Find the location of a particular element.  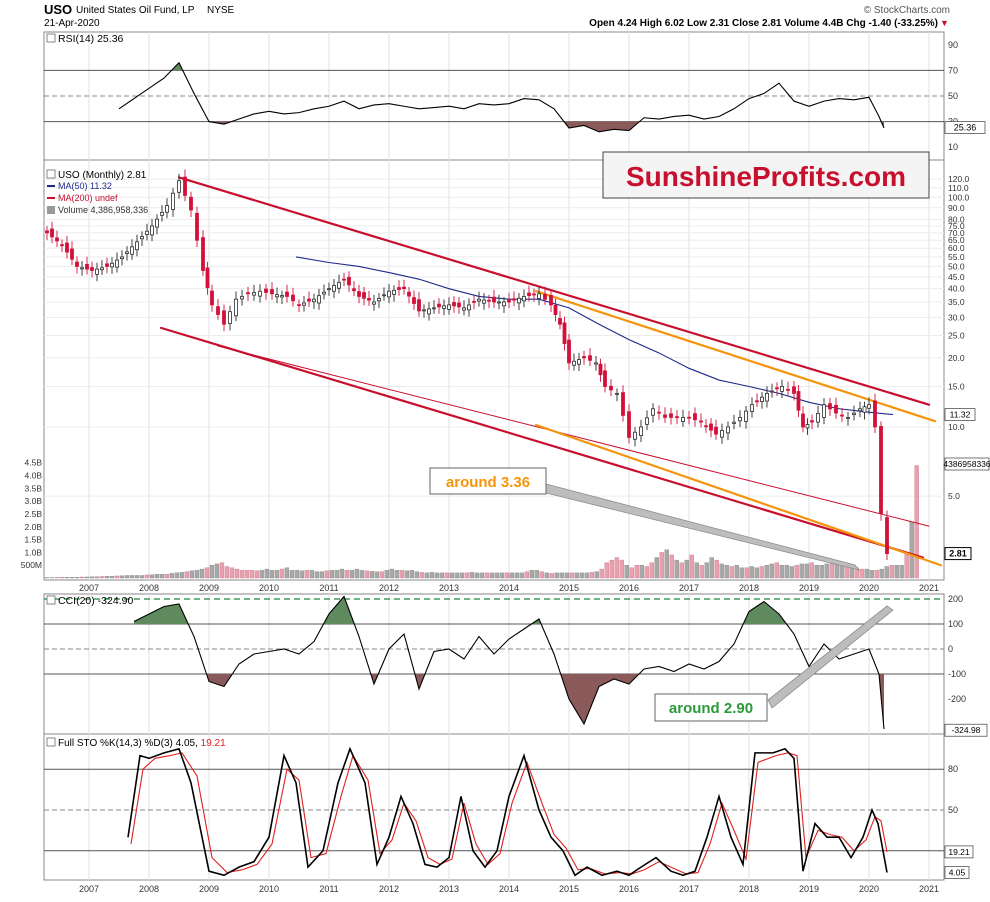

price-x-tick-label: 2007 is located at coordinates (89, 588).